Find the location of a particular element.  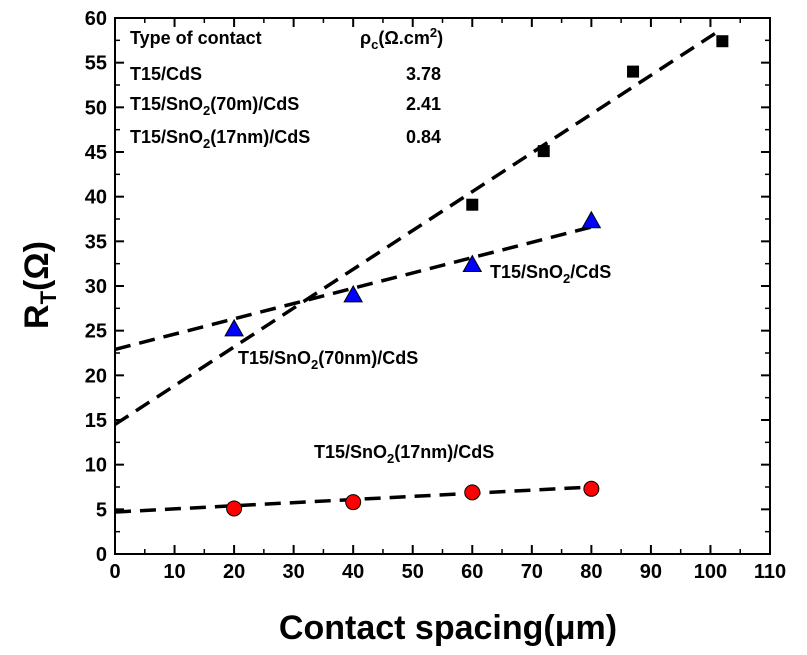

table-row-name: T15/CdS is located at coordinates (166, 74).